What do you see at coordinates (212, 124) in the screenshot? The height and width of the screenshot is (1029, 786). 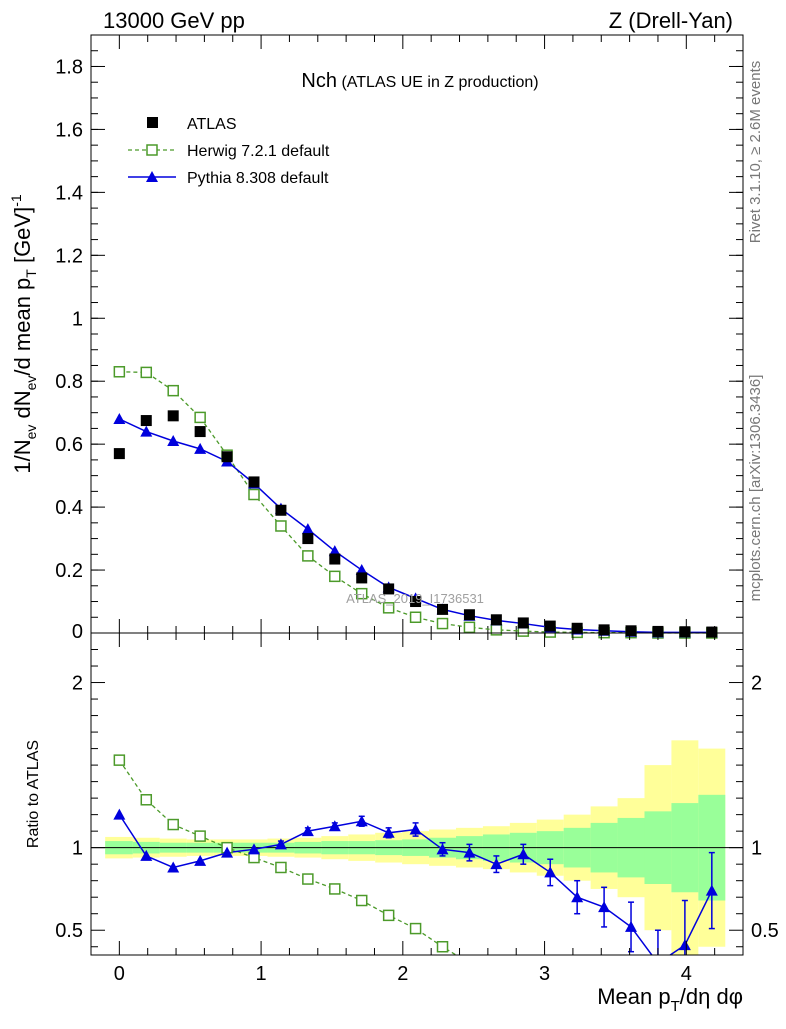 I see `legend-label-atlas: ATLAS` at bounding box center [212, 124].